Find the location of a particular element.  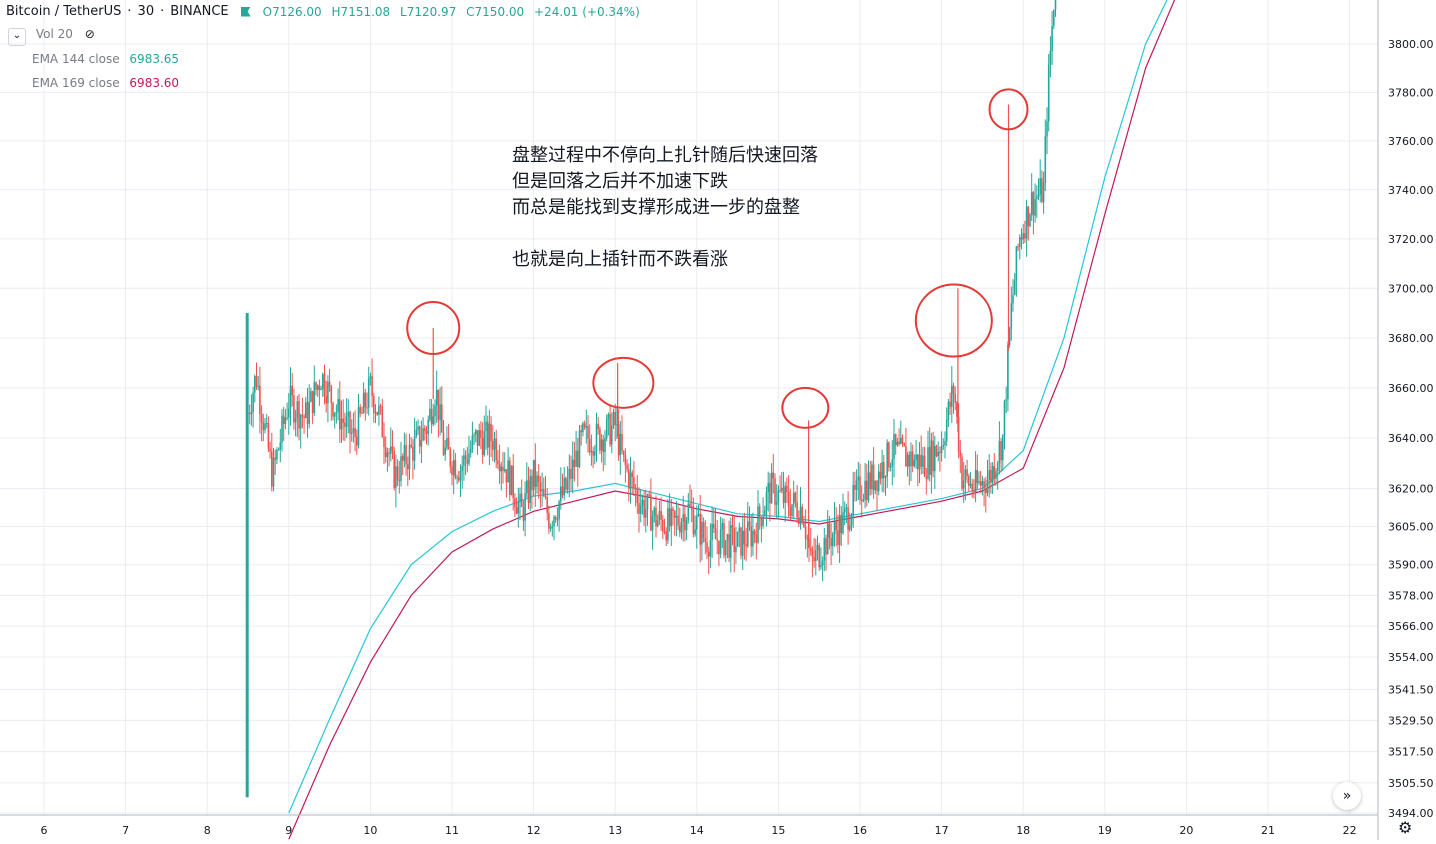

price-tick-label: 3640.00 is located at coordinates (1411, 438).